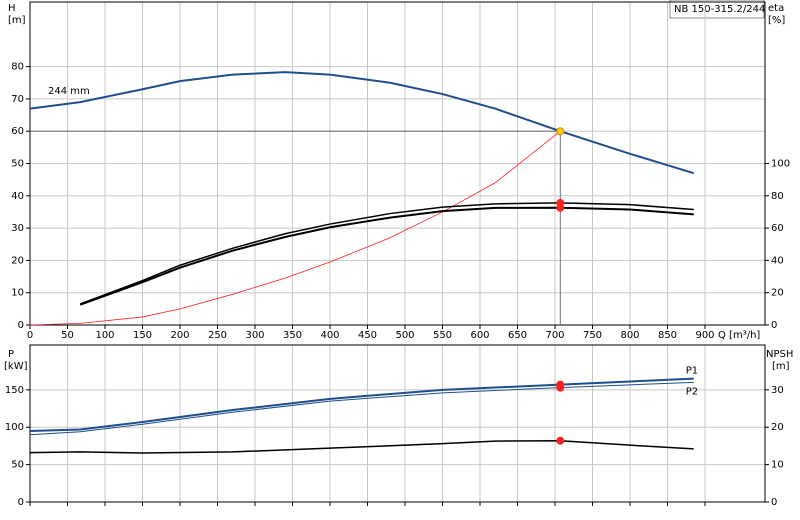 The image size is (800, 520). I want to click on y2-axis-label: eta, so click(776, 8).